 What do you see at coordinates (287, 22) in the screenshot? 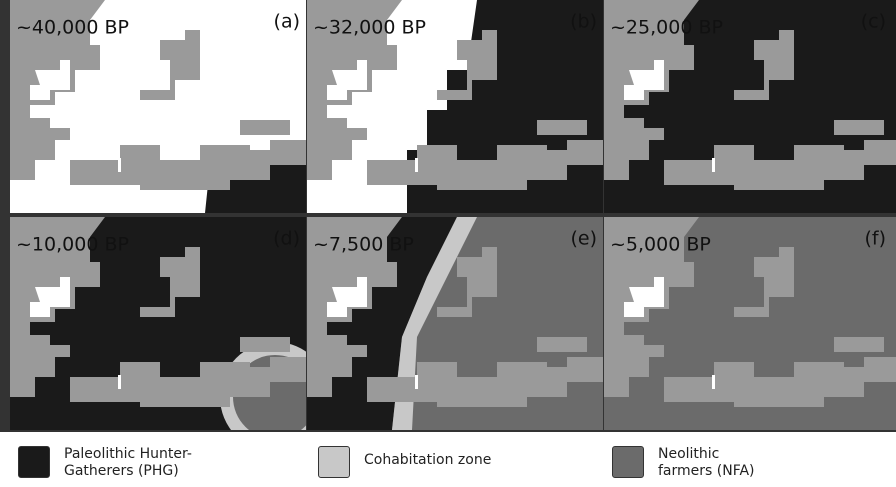
I see `panel-letter: (a)` at bounding box center [287, 22].